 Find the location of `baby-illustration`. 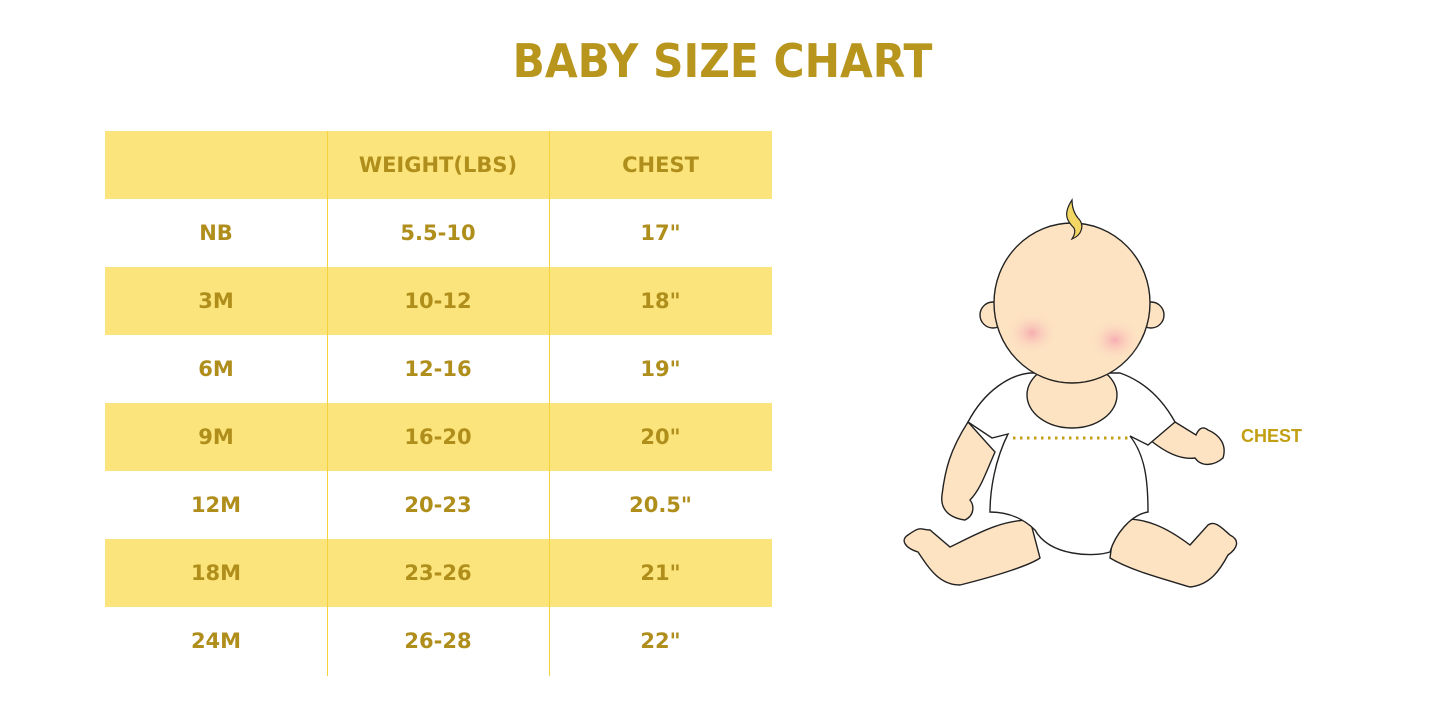

baby-illustration is located at coordinates (1070, 393).